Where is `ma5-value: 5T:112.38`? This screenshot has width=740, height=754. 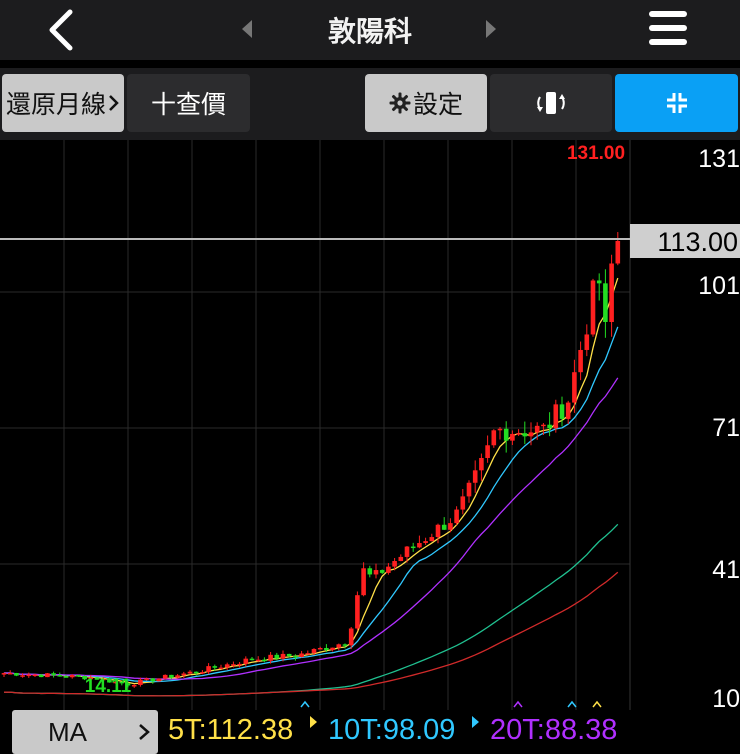 ma5-value: 5T:112.38 is located at coordinates (231, 730).